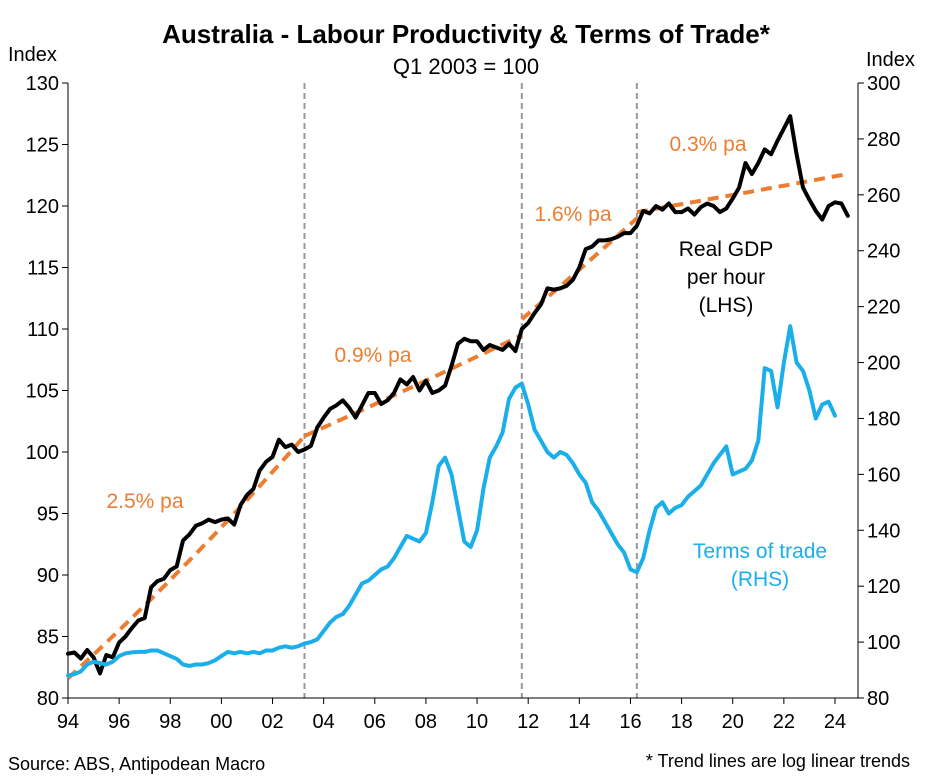 The image size is (933, 777). I want to click on trend-rate-label: 0.3% pa, so click(707, 144).